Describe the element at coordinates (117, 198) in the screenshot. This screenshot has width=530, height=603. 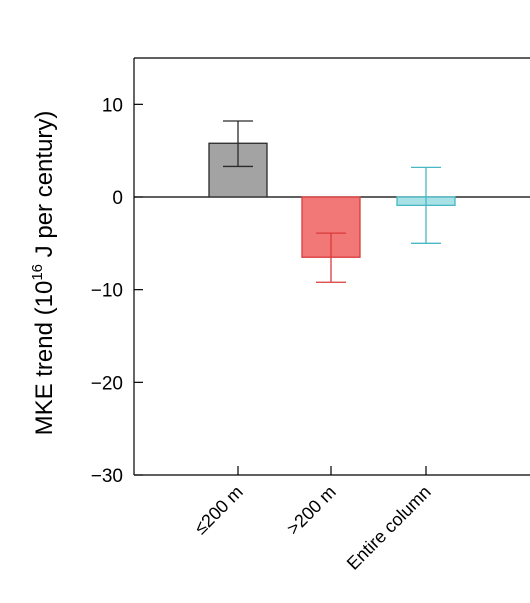
I see `y-tick-label: 0` at that location.